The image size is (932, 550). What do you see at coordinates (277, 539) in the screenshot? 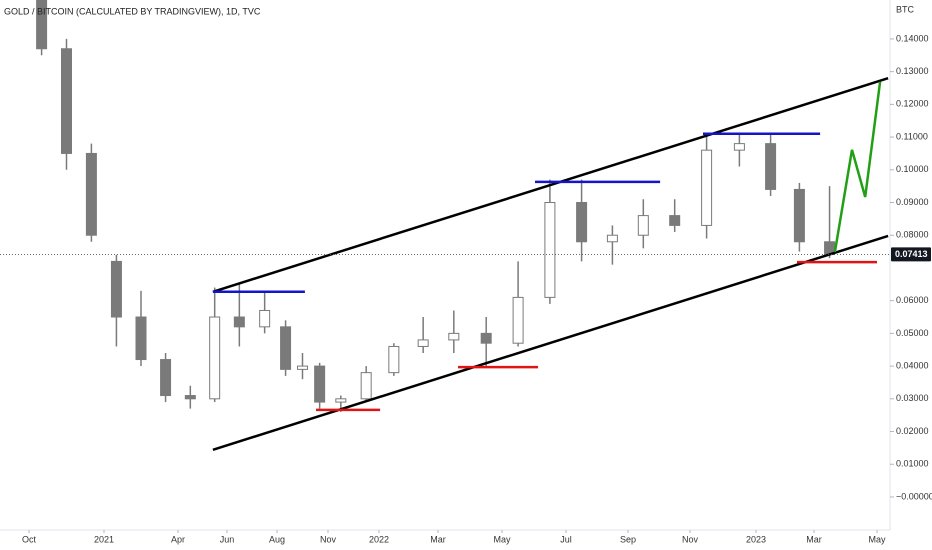
I see `x-tick-label: Aug` at bounding box center [277, 539].